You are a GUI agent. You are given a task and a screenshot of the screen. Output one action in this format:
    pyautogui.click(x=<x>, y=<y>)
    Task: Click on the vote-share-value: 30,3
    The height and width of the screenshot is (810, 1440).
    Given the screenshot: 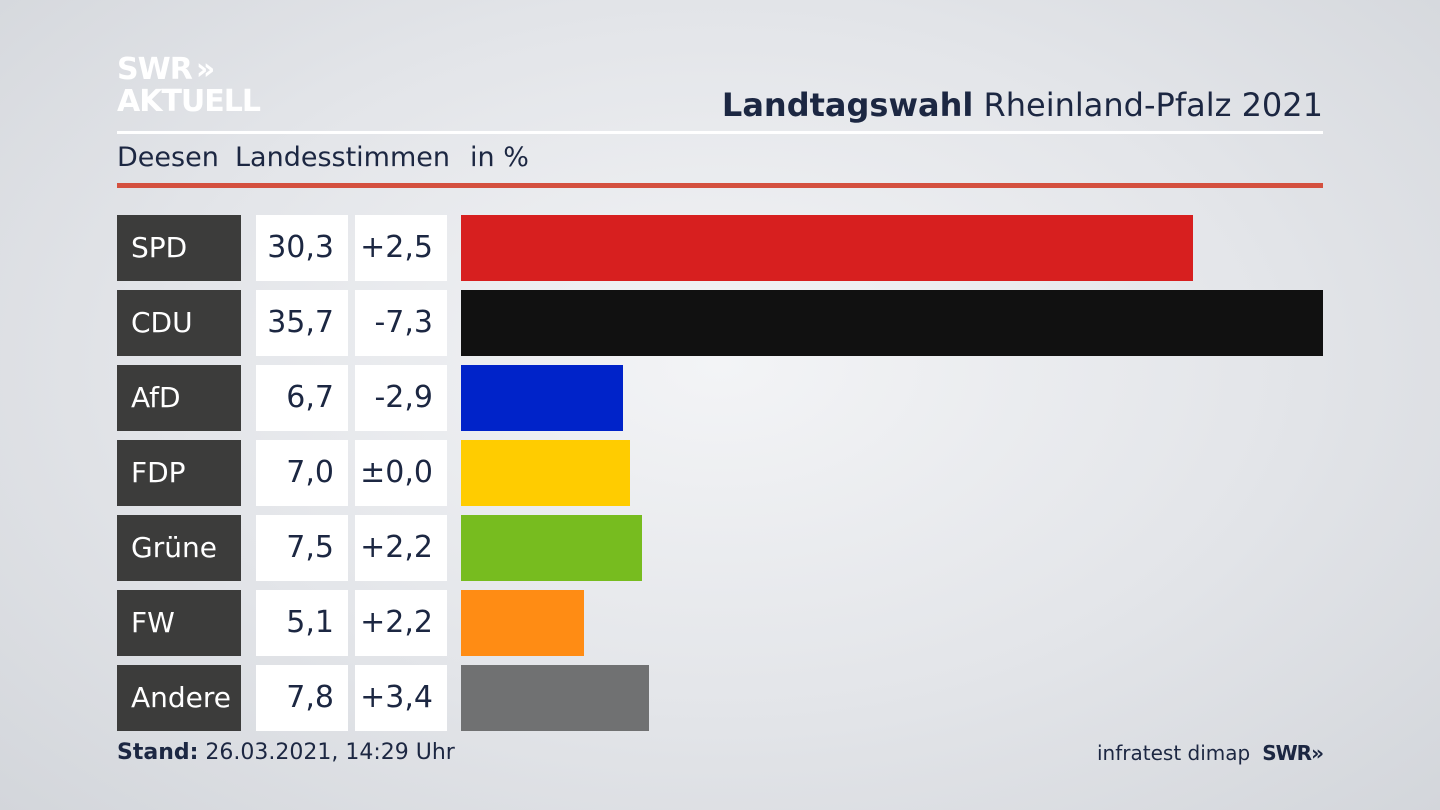 What is the action you would take?
    pyautogui.click(x=302, y=248)
    